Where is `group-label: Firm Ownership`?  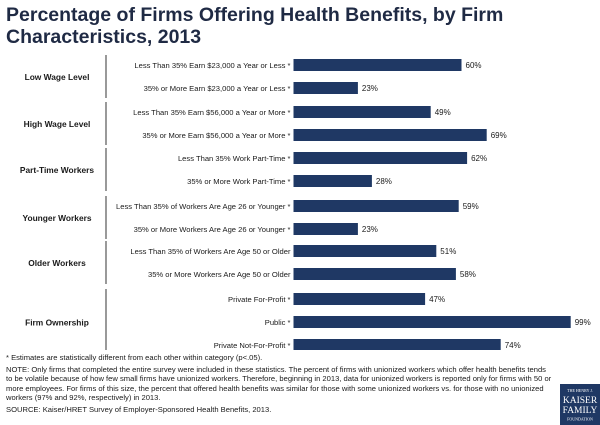 group-label: Firm Ownership is located at coordinates (57, 323).